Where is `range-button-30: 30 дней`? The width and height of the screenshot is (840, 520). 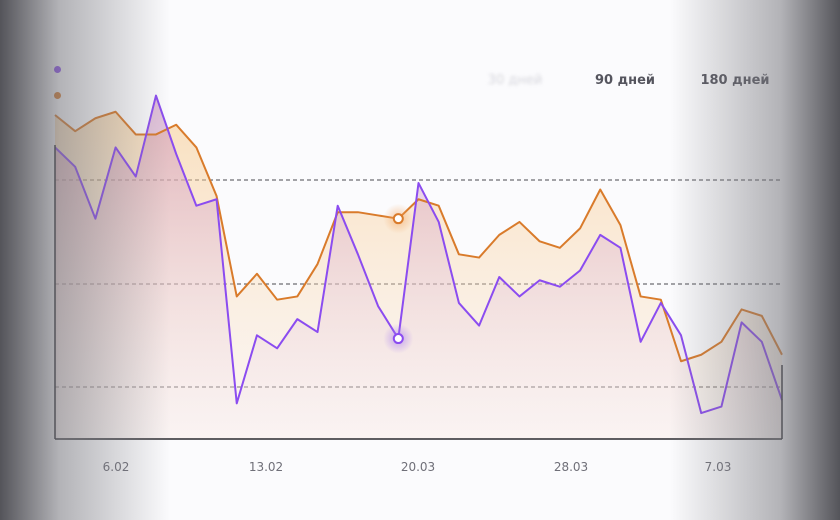
range-button-30: 30 дней is located at coordinates (515, 80).